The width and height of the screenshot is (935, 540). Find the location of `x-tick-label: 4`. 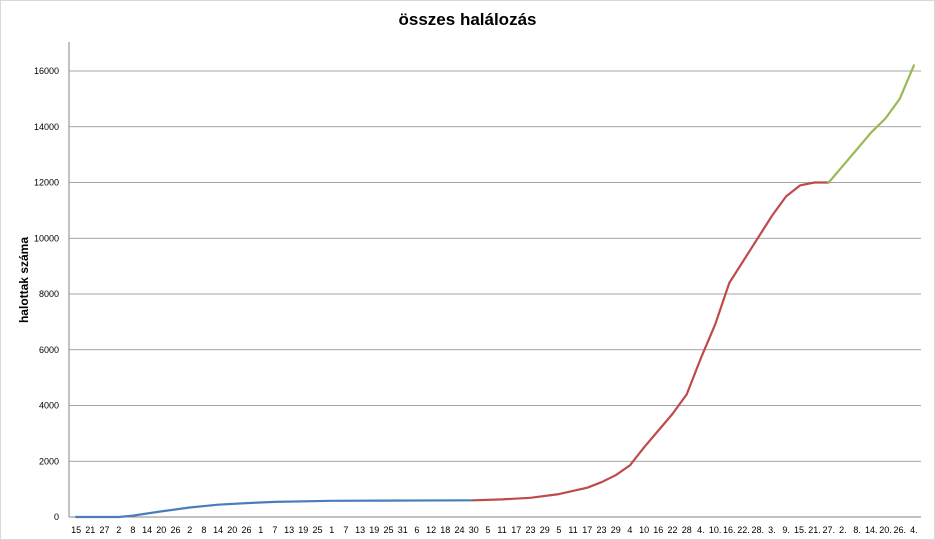

x-tick-label: 4 is located at coordinates (629, 530).